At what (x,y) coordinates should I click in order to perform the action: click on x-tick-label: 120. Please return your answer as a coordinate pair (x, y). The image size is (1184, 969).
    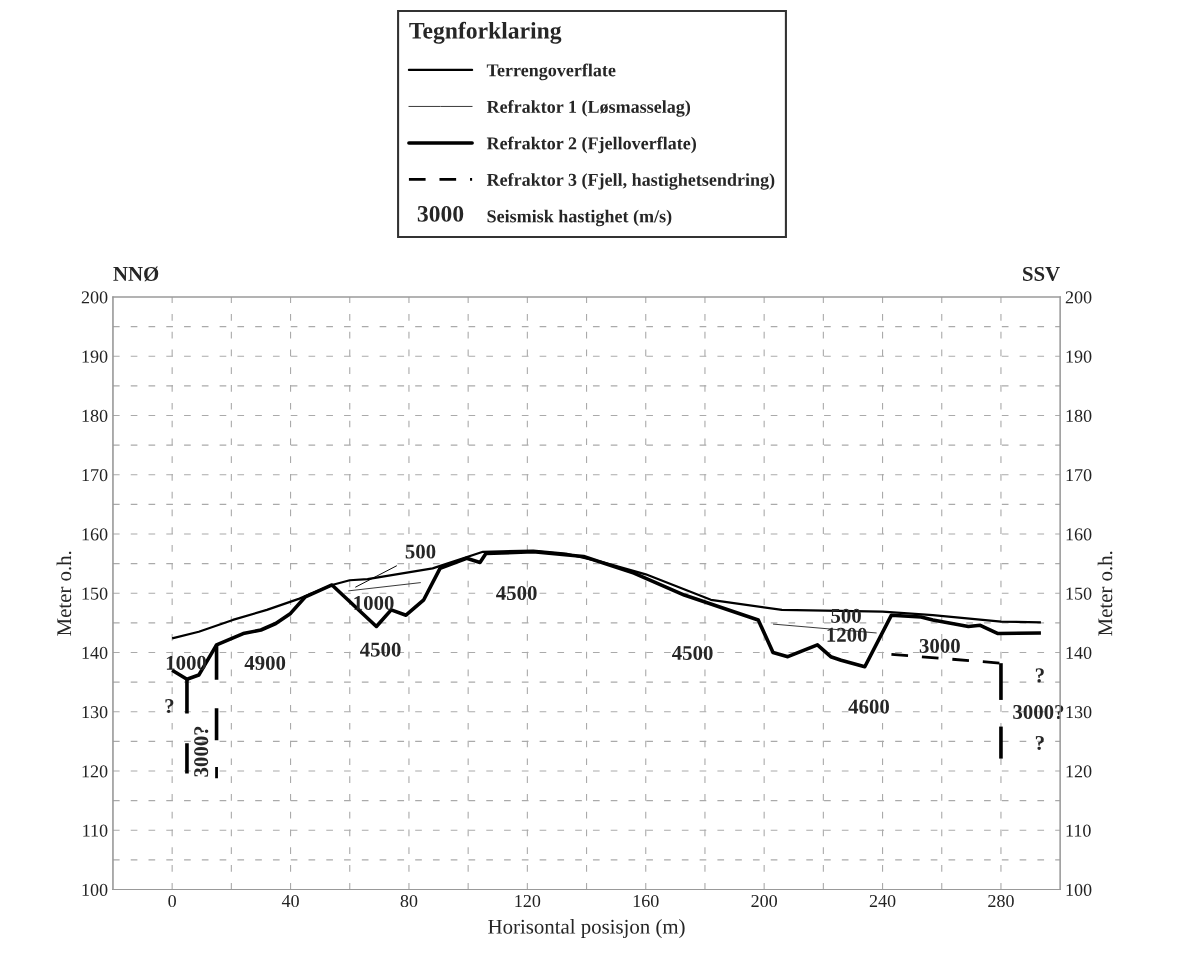
    Looking at the image, I should click on (528, 901).